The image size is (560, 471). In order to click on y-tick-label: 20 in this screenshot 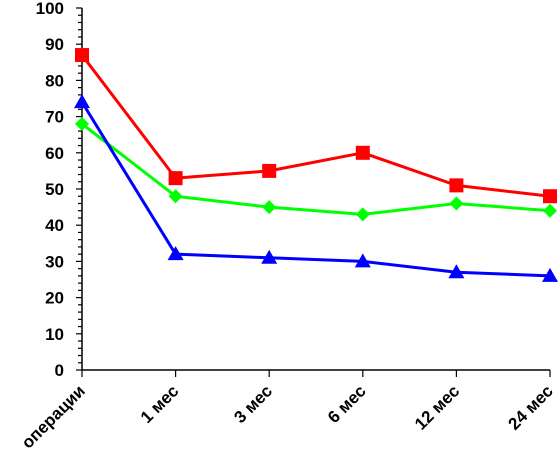, I will do `click(54, 298)`.